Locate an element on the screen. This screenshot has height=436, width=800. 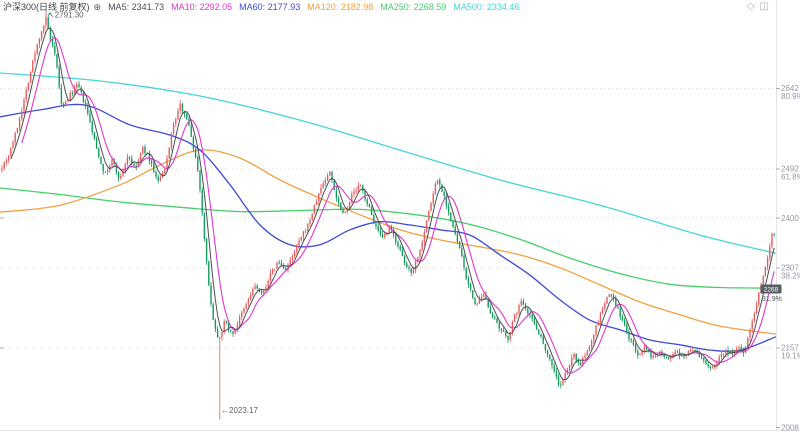
chart-tools: ◇ ◫ is located at coordinates (755, 7).